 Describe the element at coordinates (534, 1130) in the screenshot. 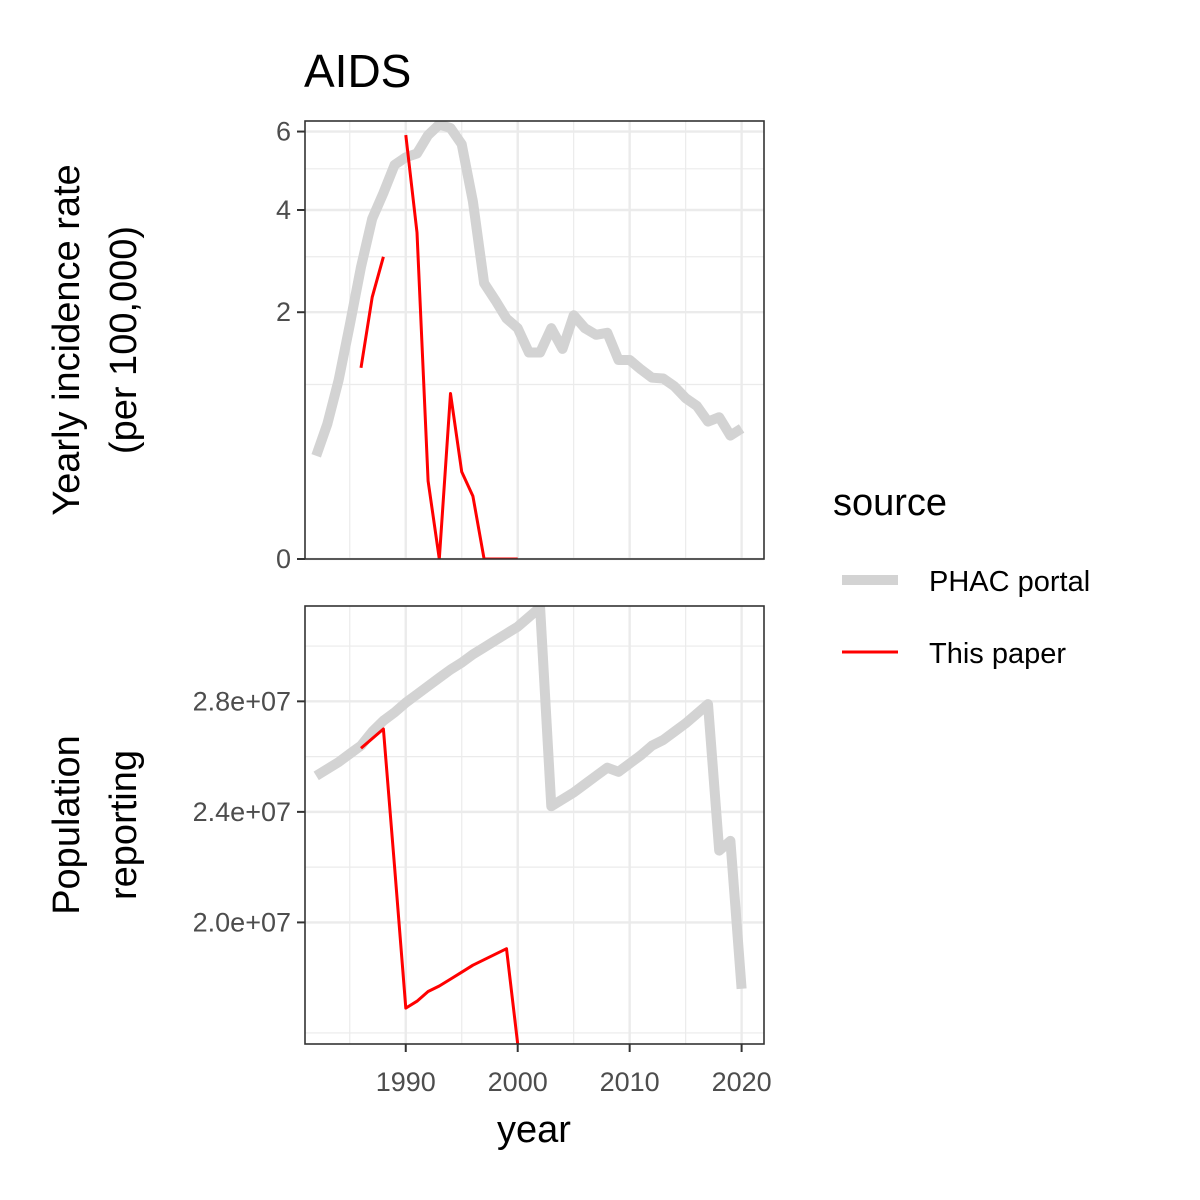

I see `x-axis-title: year` at that location.